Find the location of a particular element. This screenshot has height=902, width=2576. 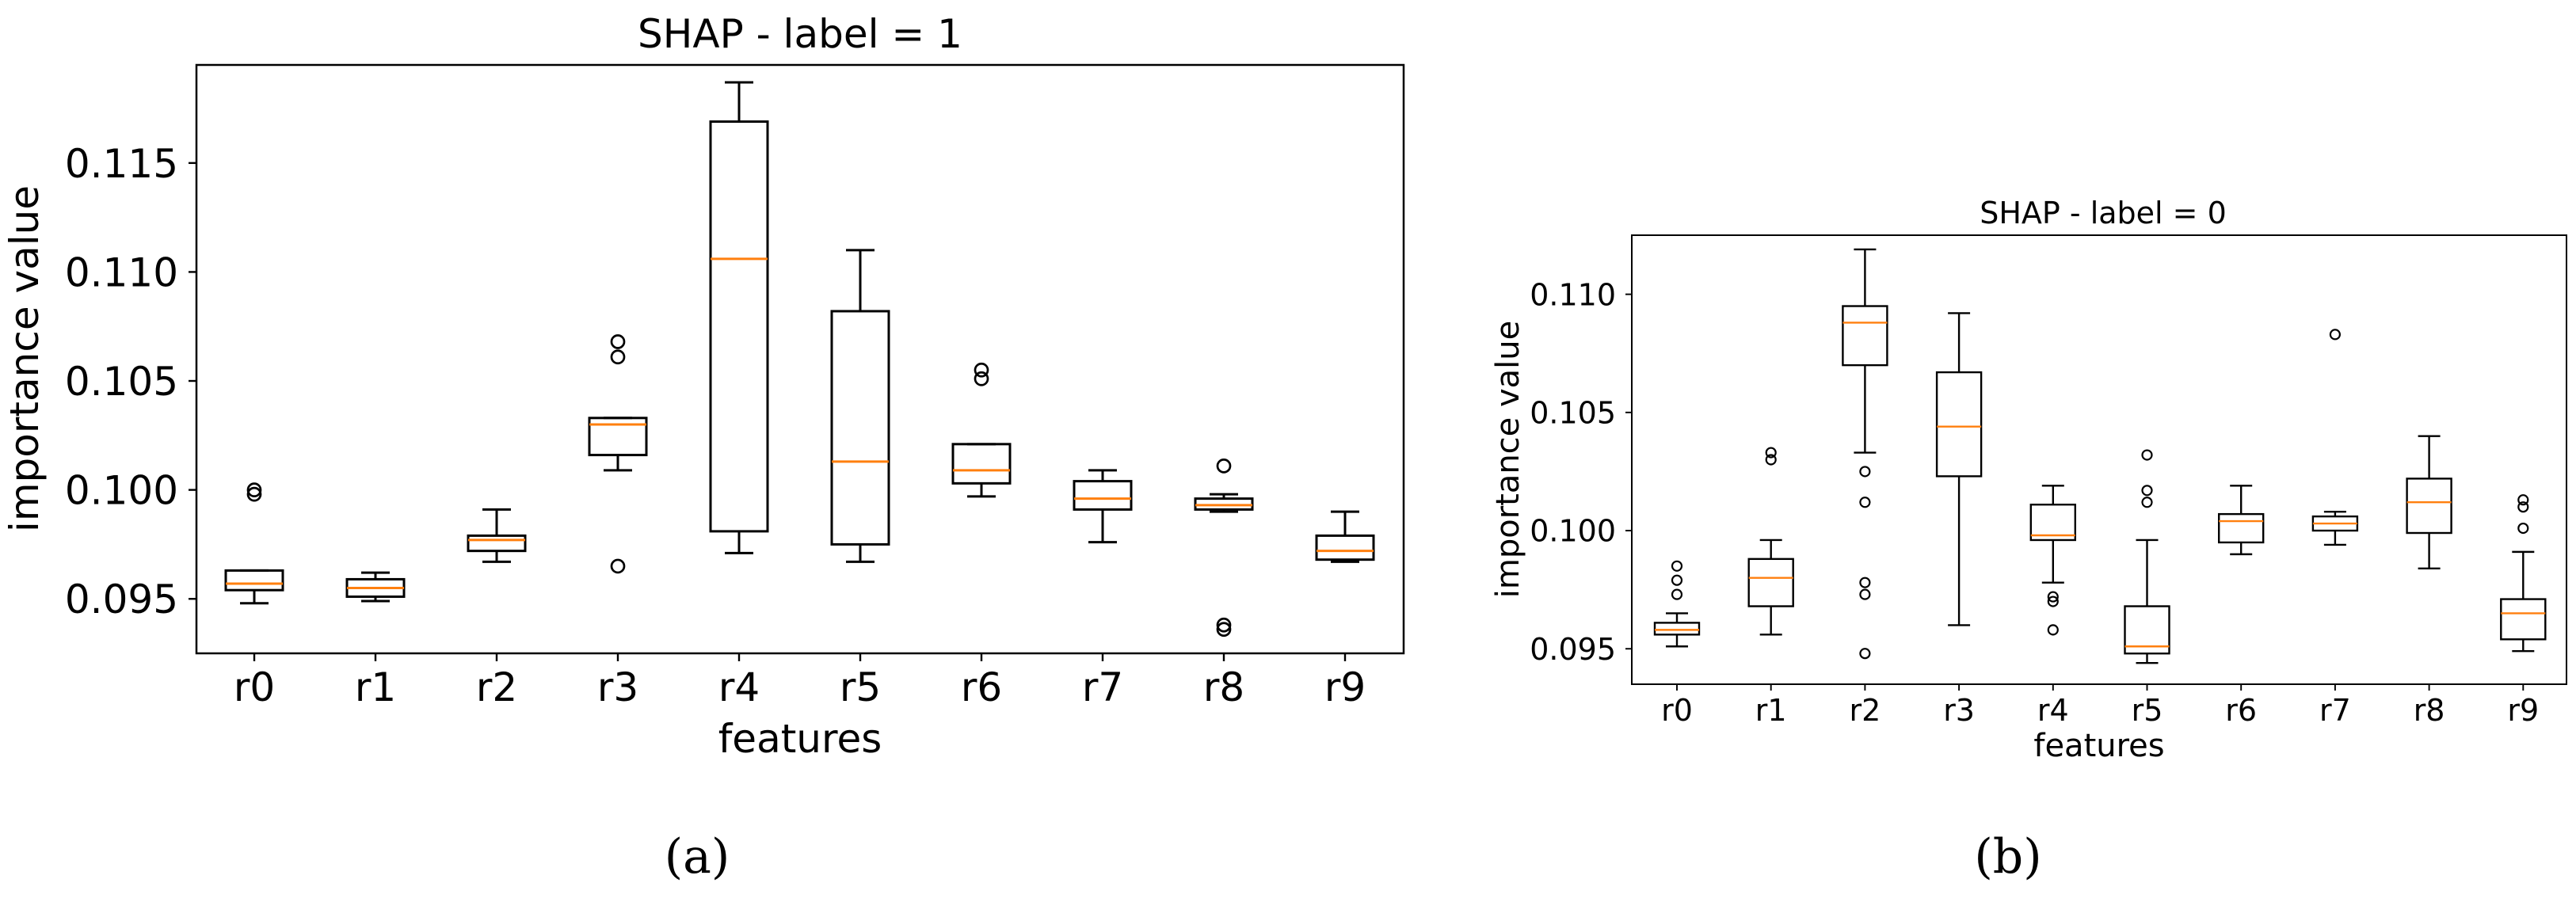

x-tick-label: r5 is located at coordinates (2147, 710).